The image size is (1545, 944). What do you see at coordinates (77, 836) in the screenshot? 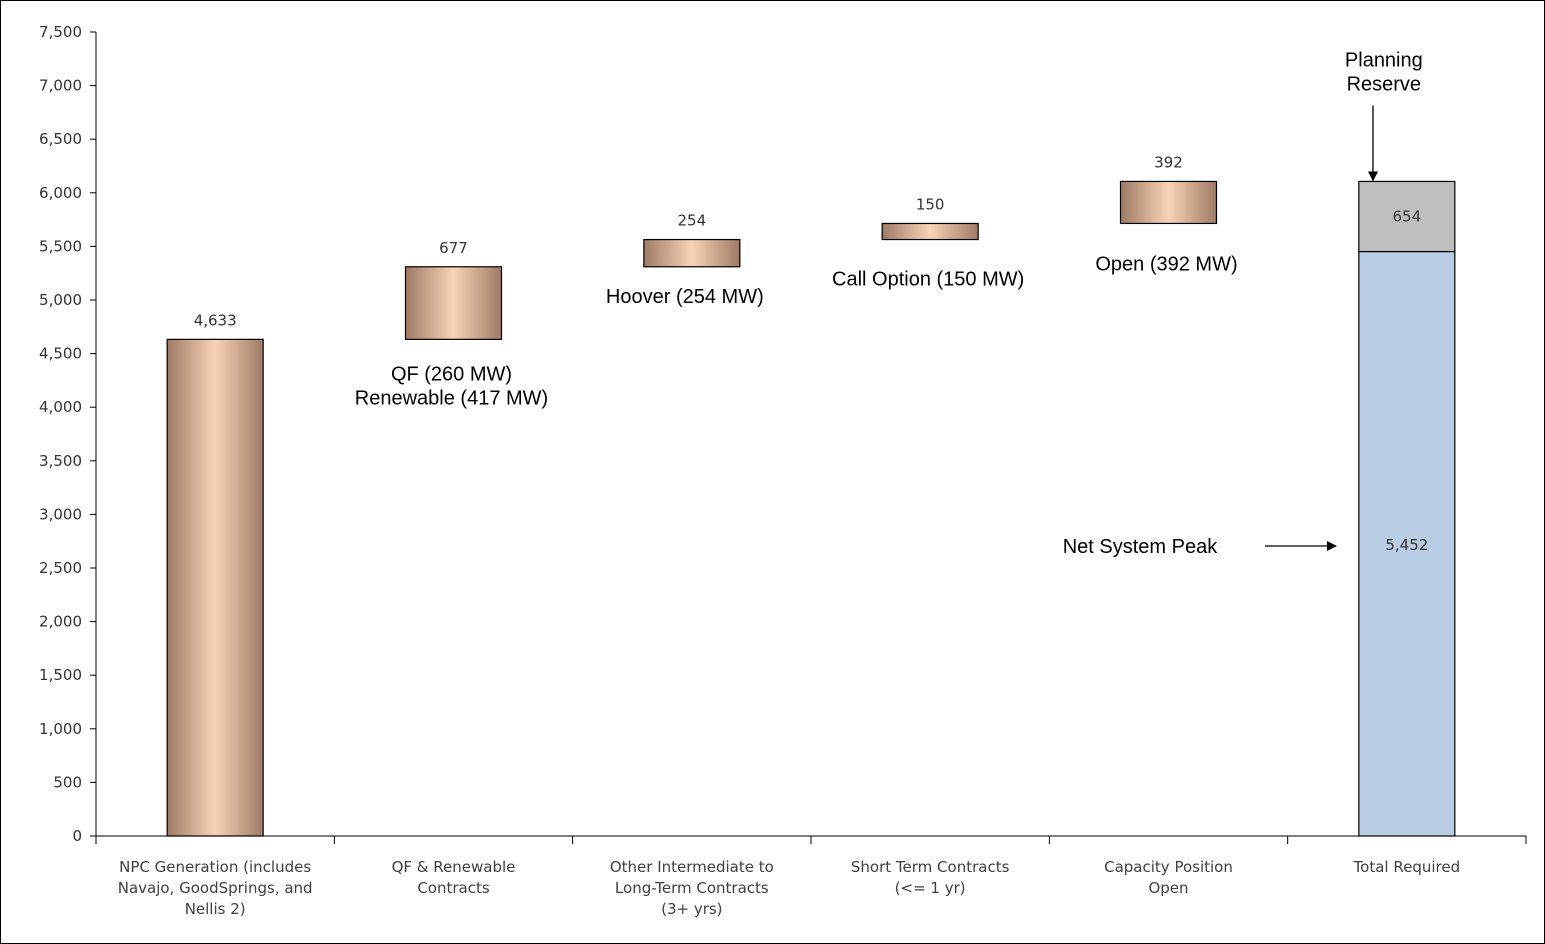
I see `y-tick-label: 0` at bounding box center [77, 836].